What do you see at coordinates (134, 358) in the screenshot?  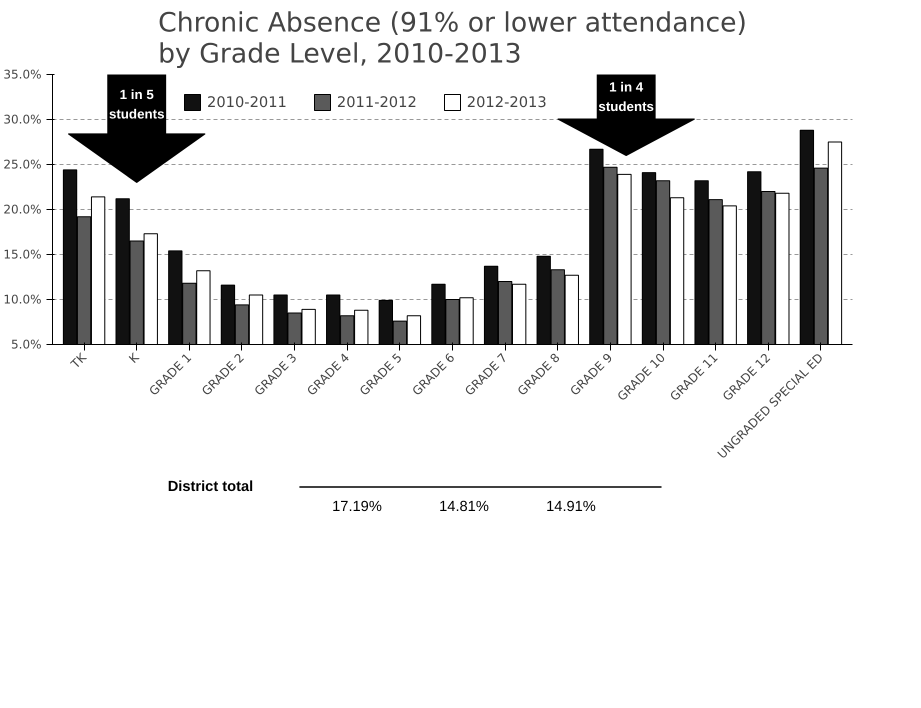 I see `x-tick-label: K` at bounding box center [134, 358].